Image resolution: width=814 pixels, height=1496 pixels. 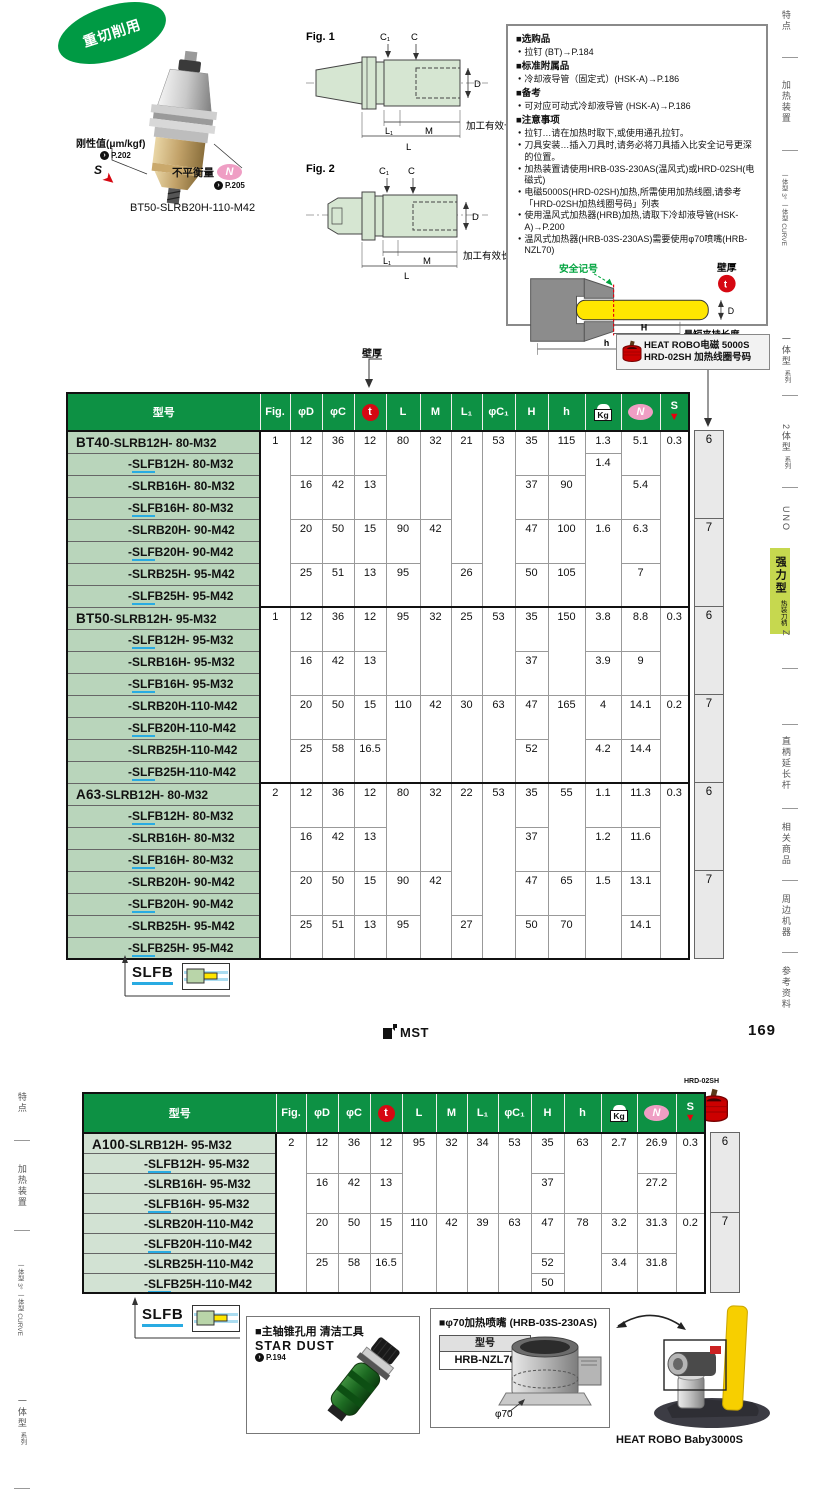 What do you see at coordinates (531, 805) in the screenshot?
I see `value-cell: 35` at bounding box center [531, 805].